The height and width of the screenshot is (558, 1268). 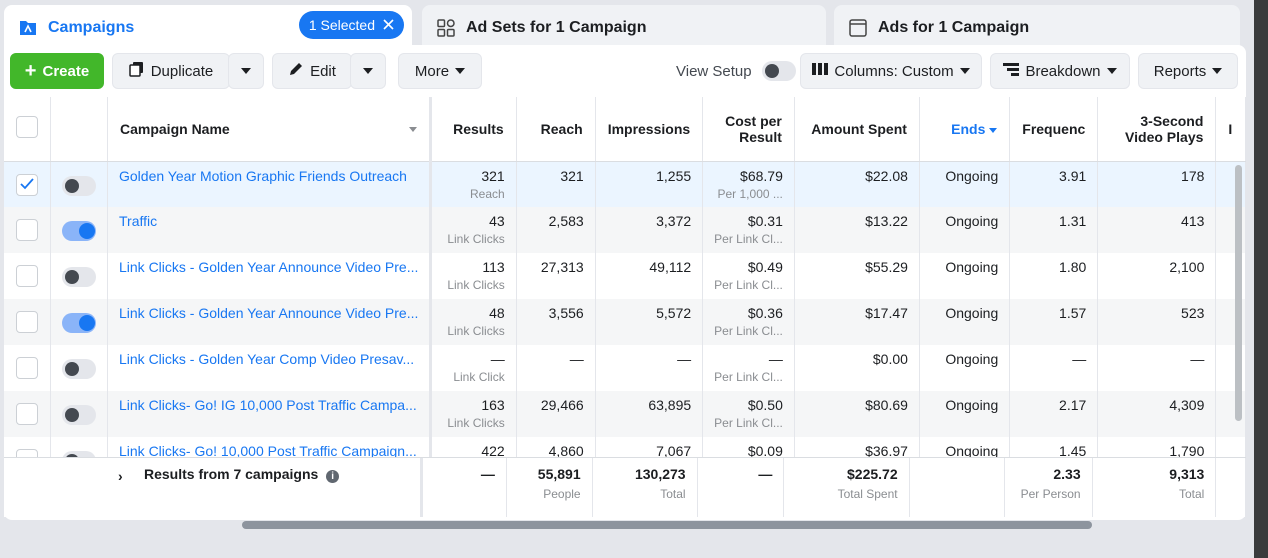 What do you see at coordinates (388, 25) in the screenshot?
I see `clear-selection-icon` at bounding box center [388, 25].